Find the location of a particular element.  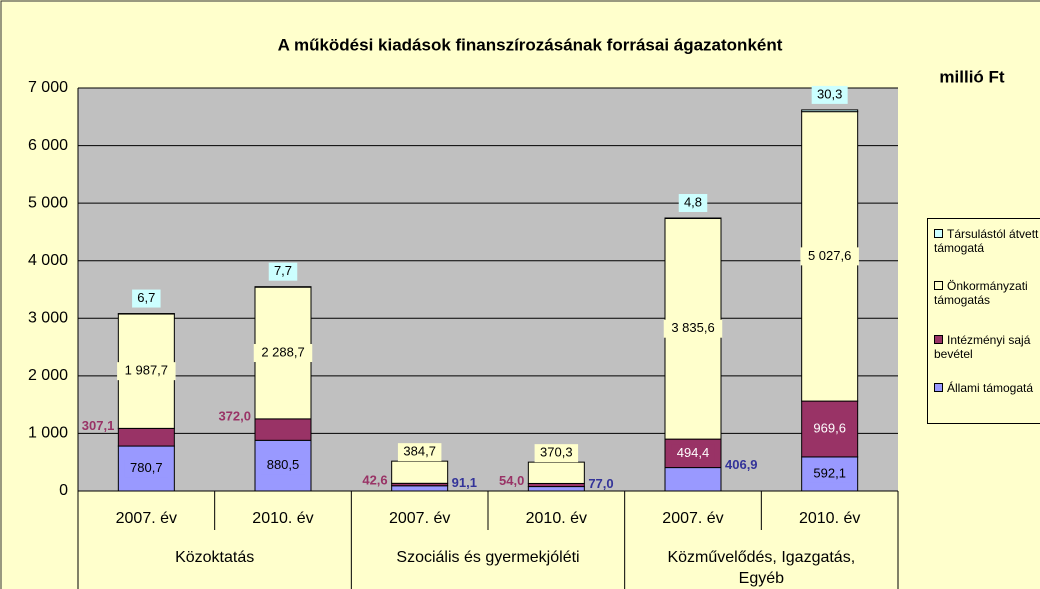

data-label: 370,3 is located at coordinates (556, 452).